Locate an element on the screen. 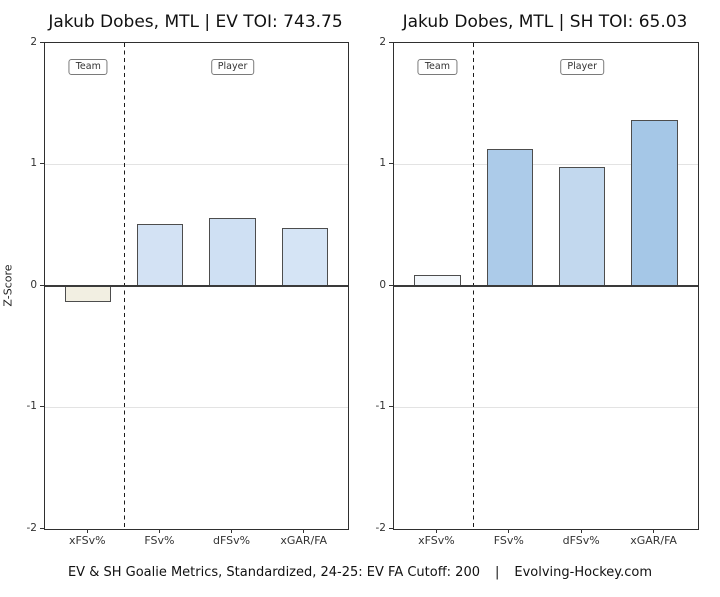  chart-title-sh: Jakub Dobes, MTL | SH TOI: 65.03 is located at coordinates (545, 22).